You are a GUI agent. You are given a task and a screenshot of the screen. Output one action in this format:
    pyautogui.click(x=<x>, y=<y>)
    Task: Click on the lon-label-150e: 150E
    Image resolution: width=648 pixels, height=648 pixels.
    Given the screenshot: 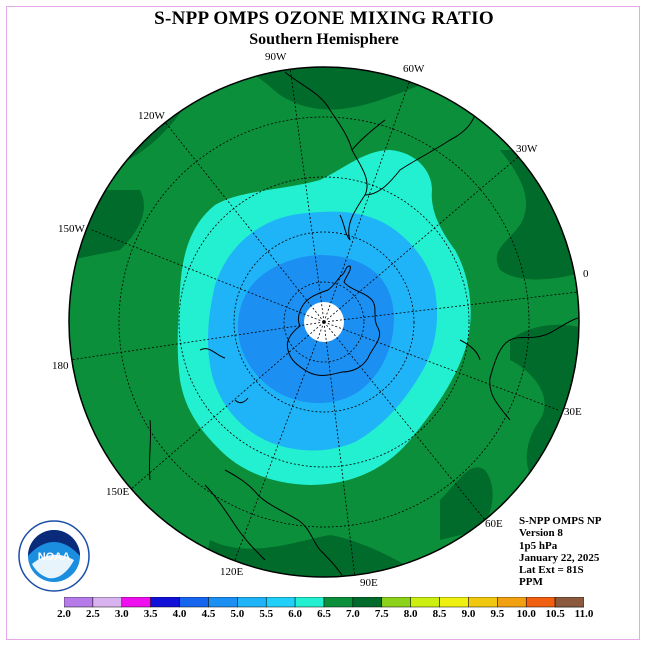 What is the action you would take?
    pyautogui.click(x=118, y=492)
    